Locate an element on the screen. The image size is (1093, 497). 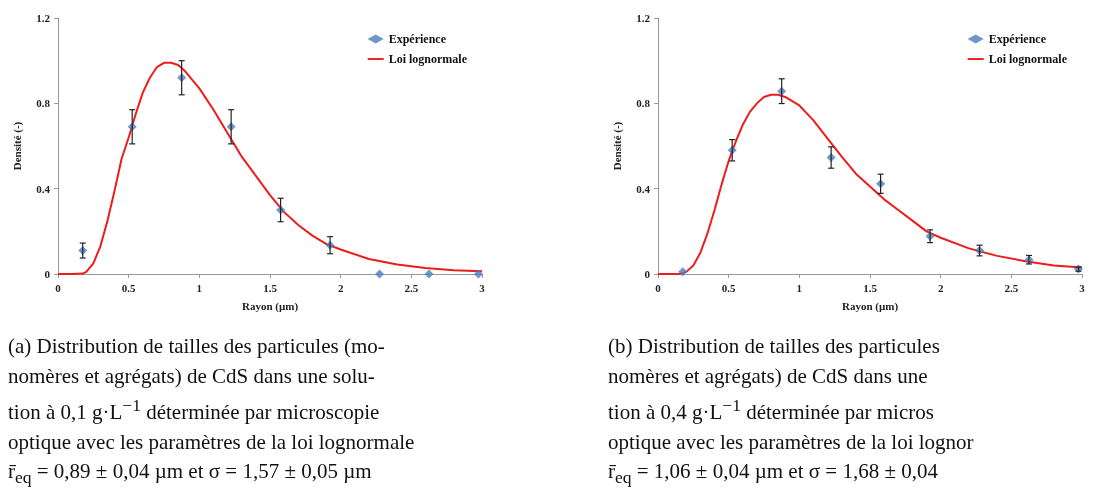
text: (a) Distribution de tailles des particules (mo- is located at coordinates (197, 346).